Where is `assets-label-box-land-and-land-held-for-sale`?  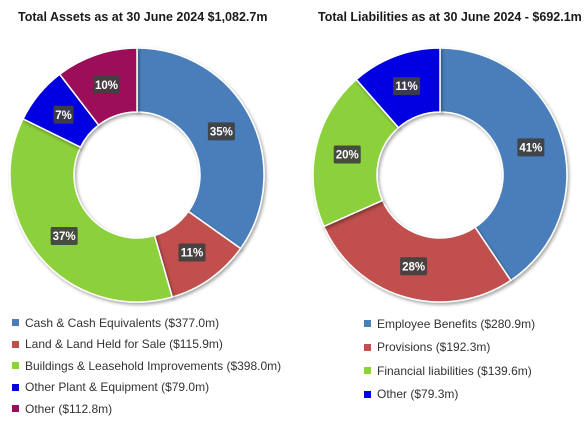 assets-label-box-land-and-land-held-for-sale is located at coordinates (192, 252).